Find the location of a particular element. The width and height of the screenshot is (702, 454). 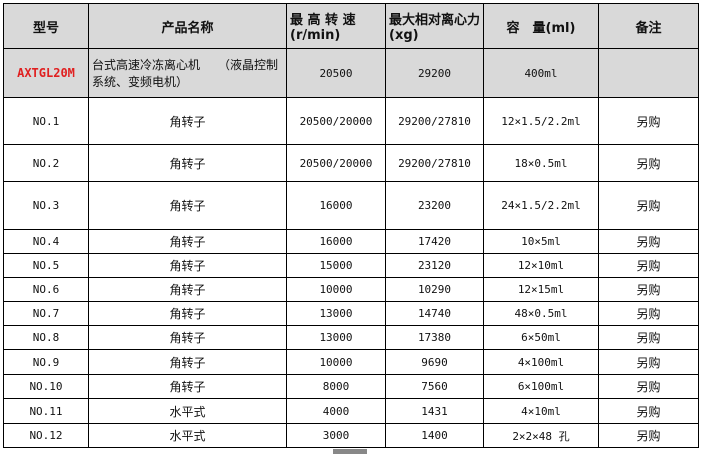

cell-capacity: 2×2×48 孔 is located at coordinates (541, 435).